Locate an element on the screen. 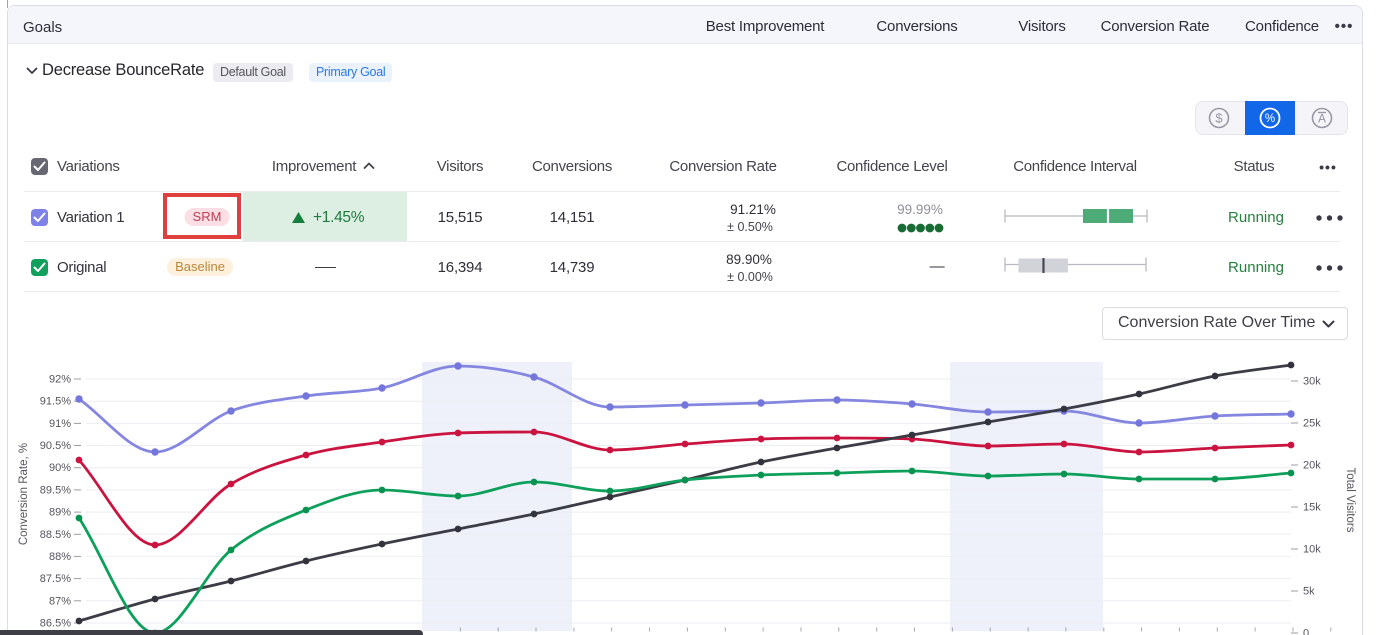  svg-text: 87.5% is located at coordinates (55, 579).